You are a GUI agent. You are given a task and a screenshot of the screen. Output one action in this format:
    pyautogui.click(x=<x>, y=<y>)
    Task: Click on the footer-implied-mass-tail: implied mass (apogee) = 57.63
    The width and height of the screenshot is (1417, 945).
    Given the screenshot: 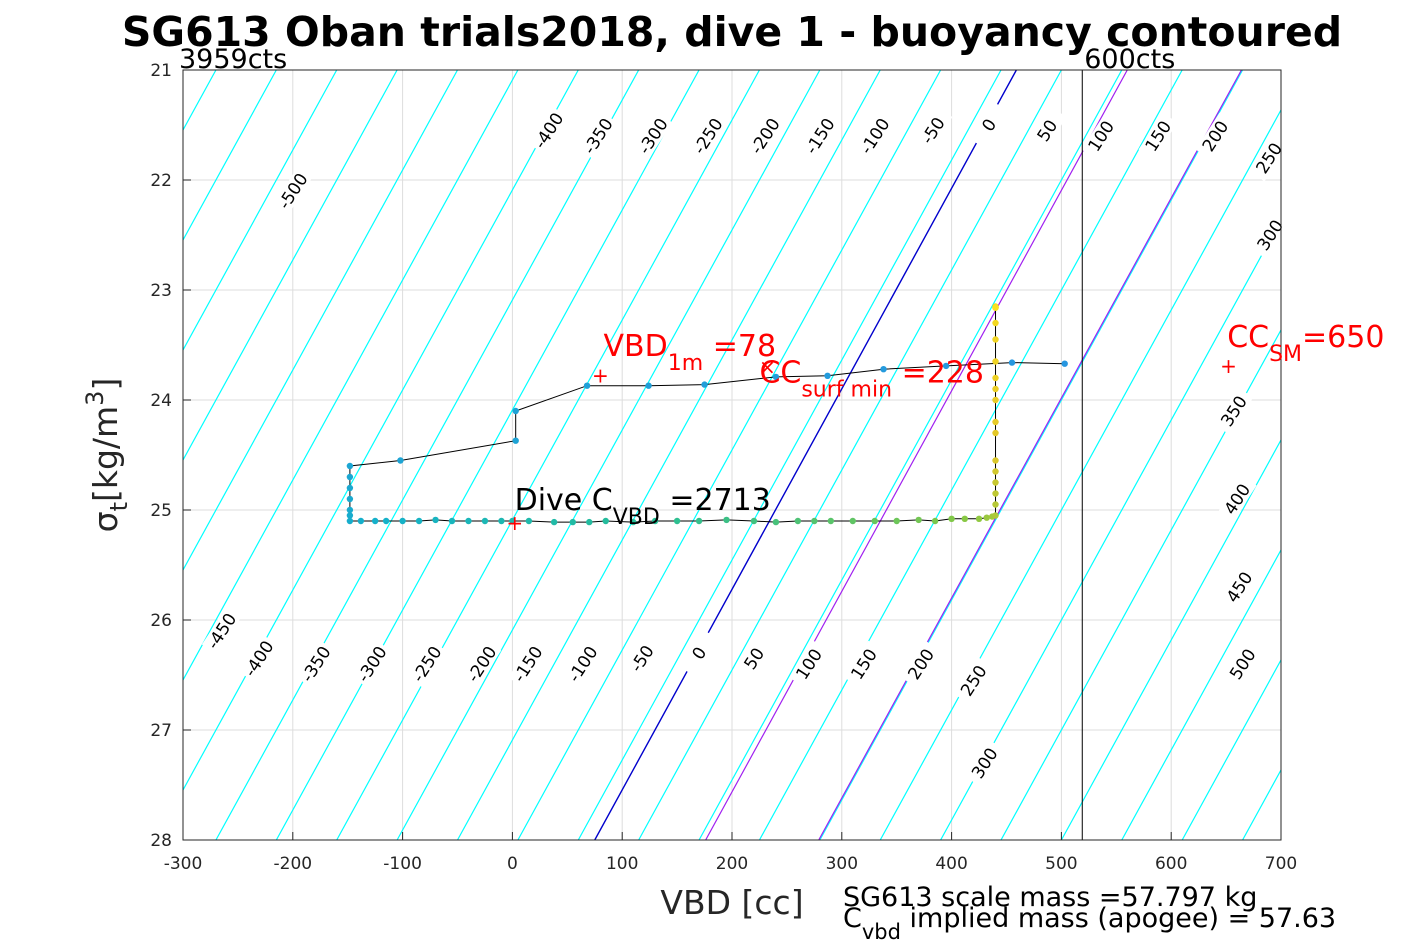 What is the action you would take?
    pyautogui.click(x=1118, y=918)
    